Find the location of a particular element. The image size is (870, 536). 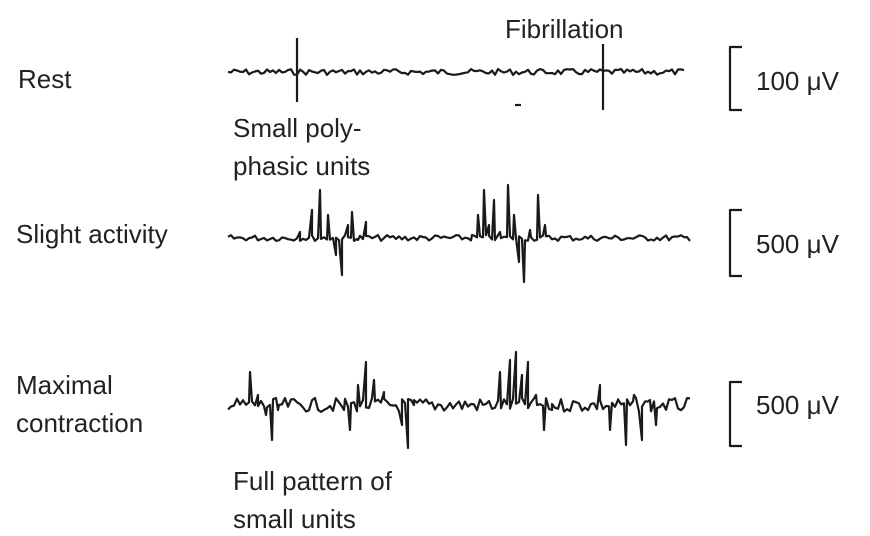

scale-label: 100 μV is located at coordinates (798, 81).